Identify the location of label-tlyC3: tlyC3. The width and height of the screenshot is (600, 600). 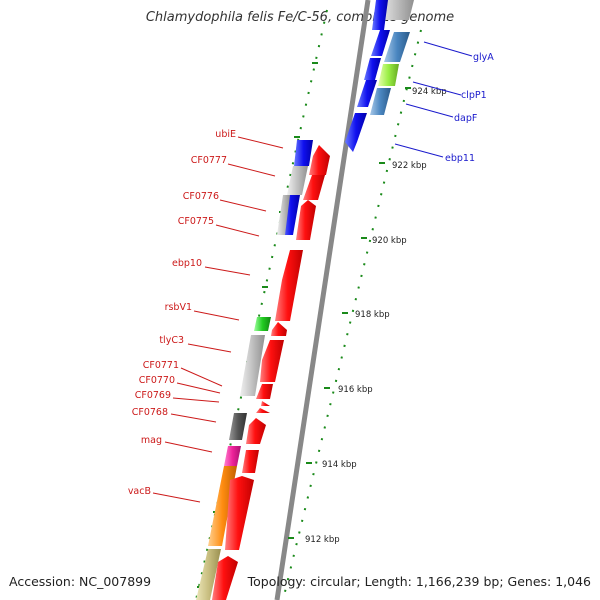
(171, 340).